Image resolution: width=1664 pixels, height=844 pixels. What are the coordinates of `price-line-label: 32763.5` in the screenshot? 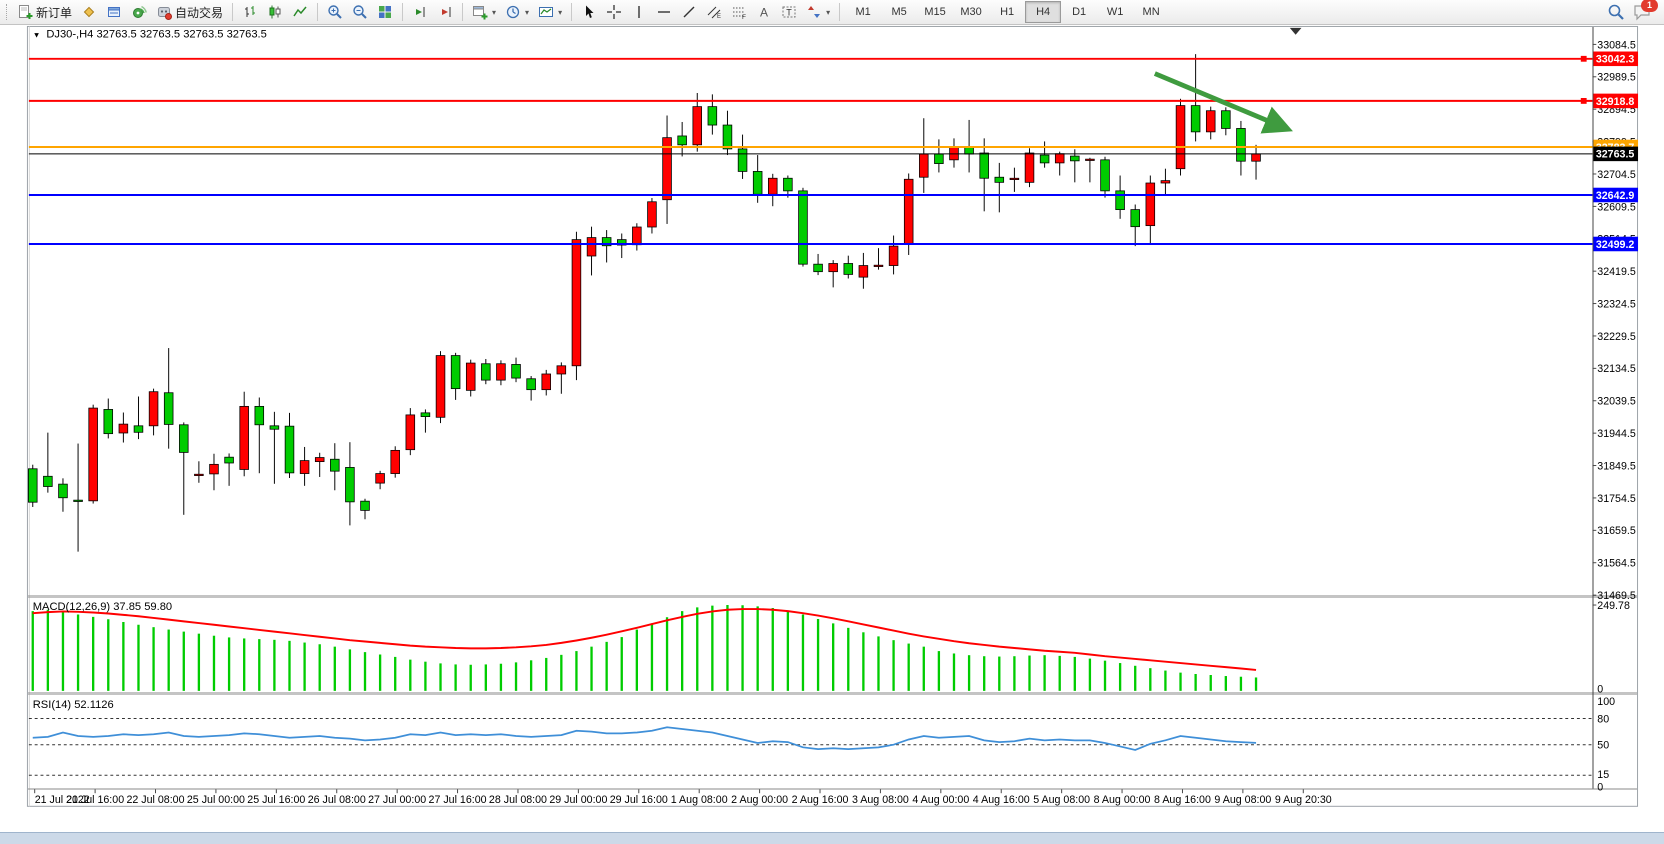 It's located at (1615, 155).